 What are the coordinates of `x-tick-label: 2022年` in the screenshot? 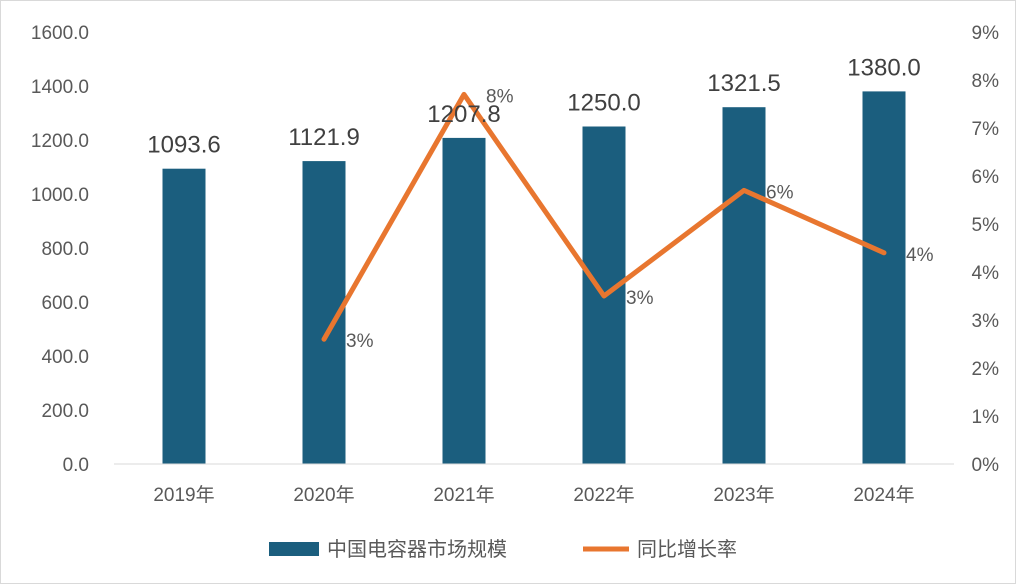 It's located at (603, 495).